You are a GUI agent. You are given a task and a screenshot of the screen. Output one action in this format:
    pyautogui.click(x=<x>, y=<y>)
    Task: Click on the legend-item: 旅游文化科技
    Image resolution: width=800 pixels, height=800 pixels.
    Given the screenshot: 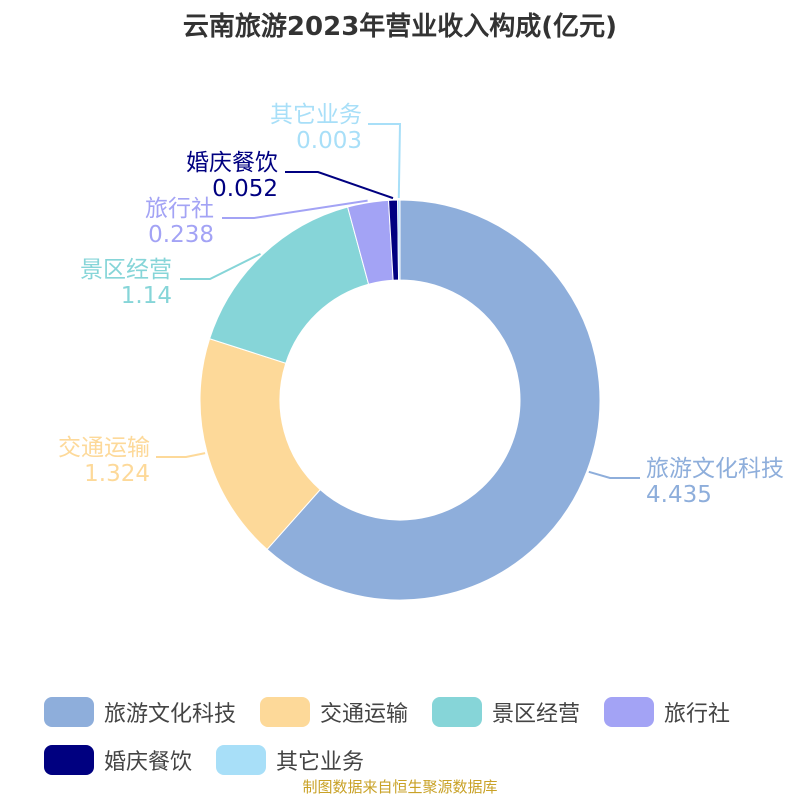 What is the action you would take?
    pyautogui.click(x=140, y=712)
    